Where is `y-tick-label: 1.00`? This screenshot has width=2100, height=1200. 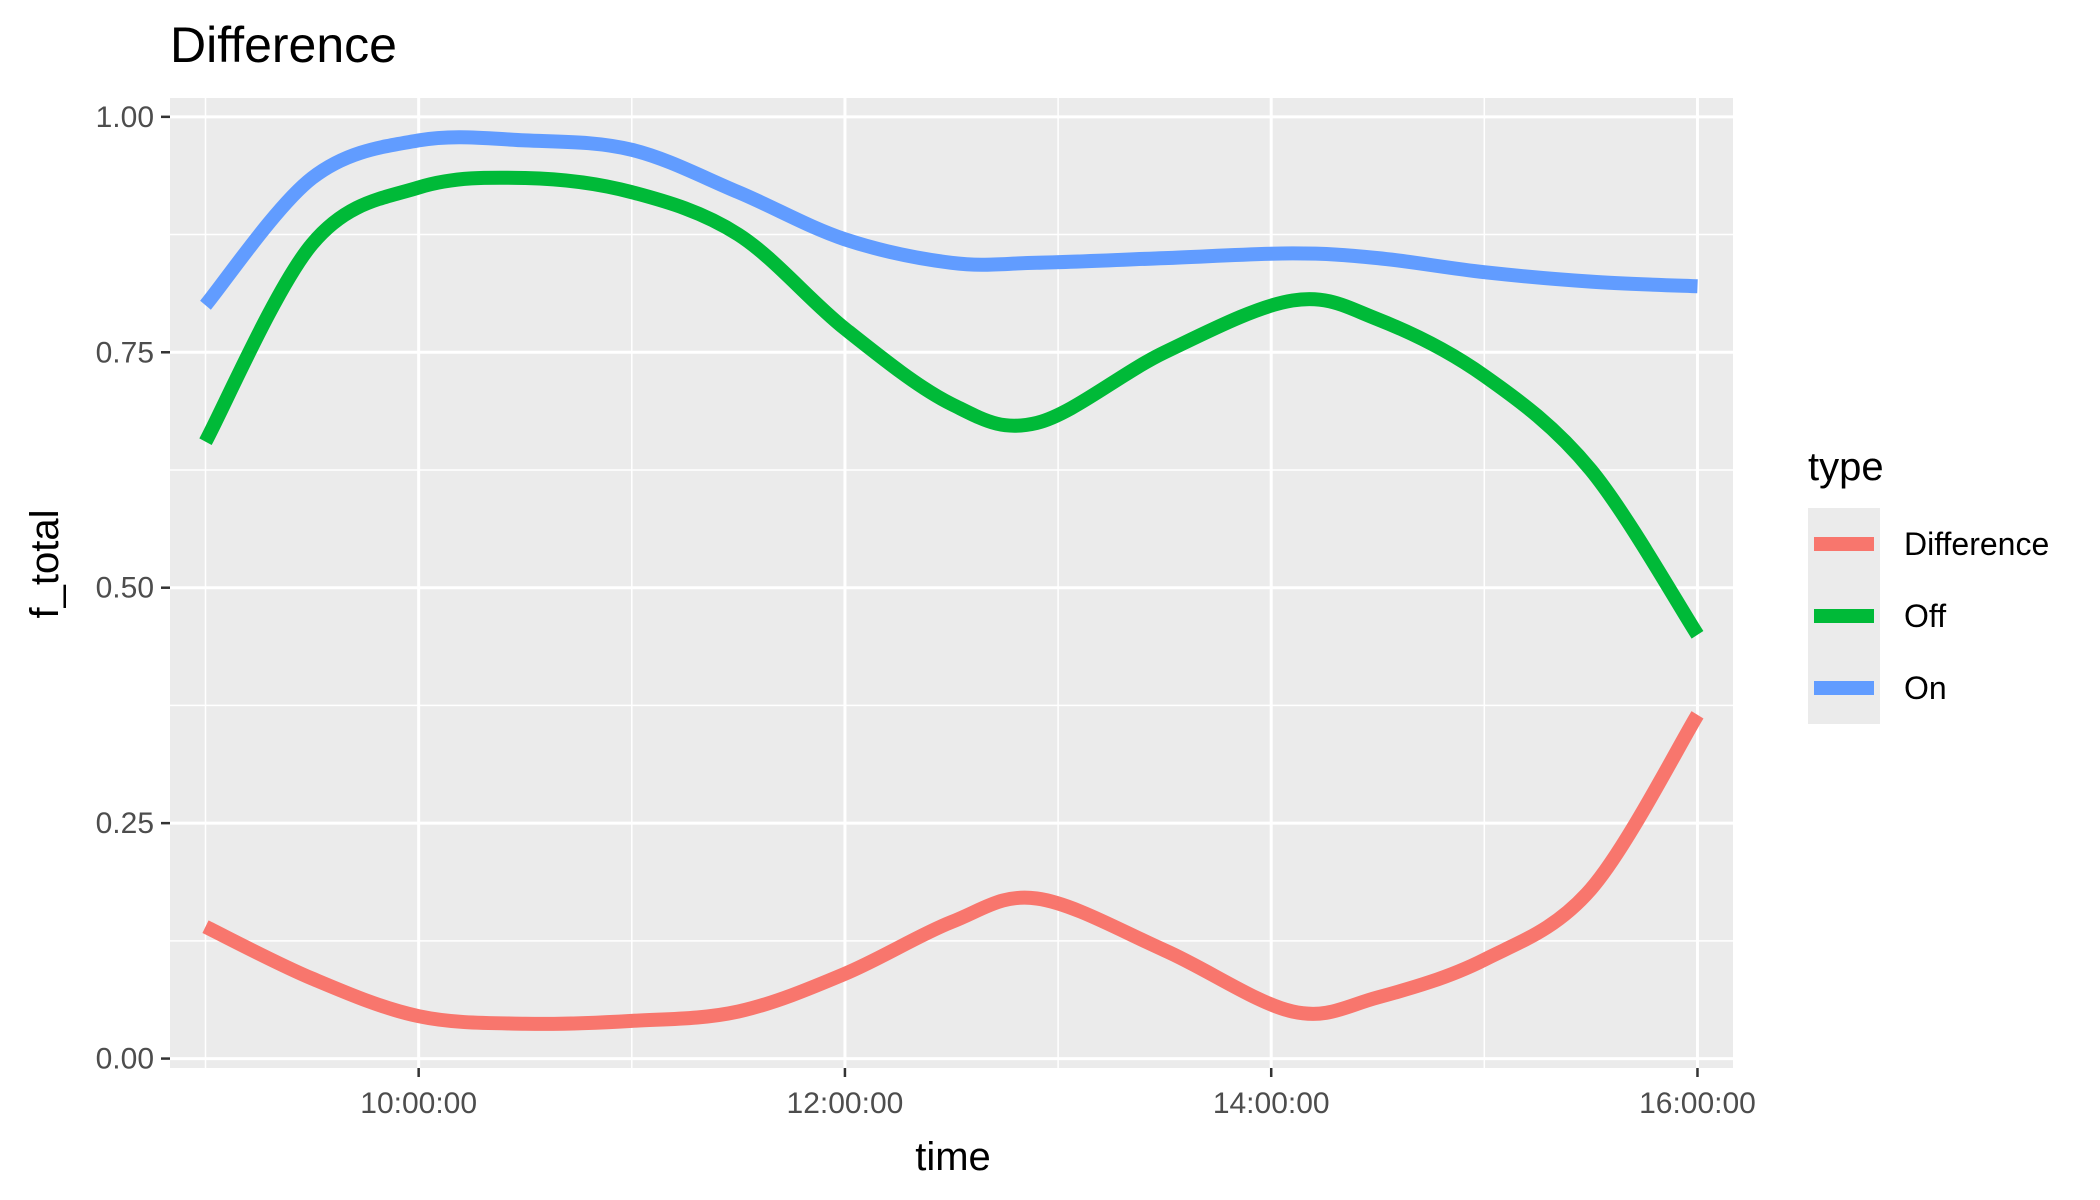 y-tick-label: 1.00 is located at coordinates (125, 117).